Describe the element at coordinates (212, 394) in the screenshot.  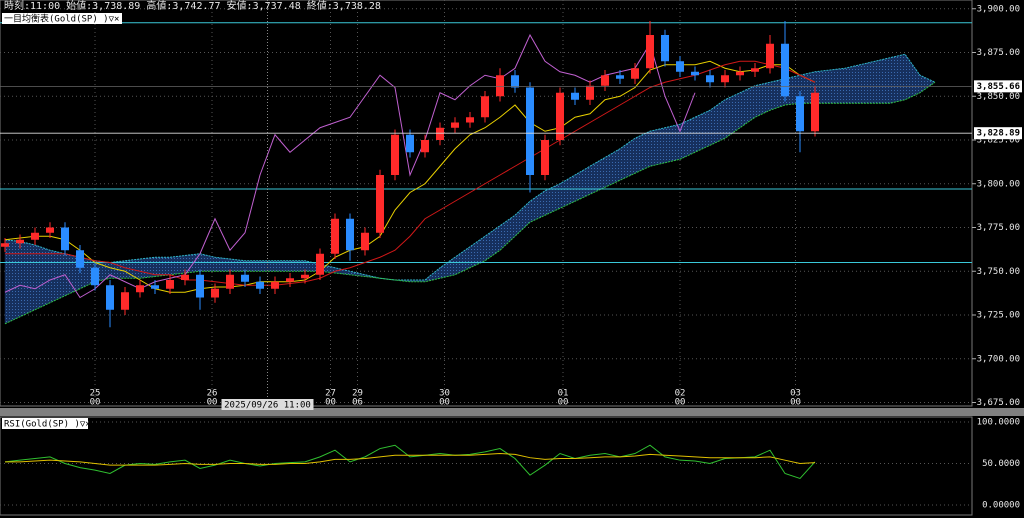
I see `x-tick-label: 26` at that location.